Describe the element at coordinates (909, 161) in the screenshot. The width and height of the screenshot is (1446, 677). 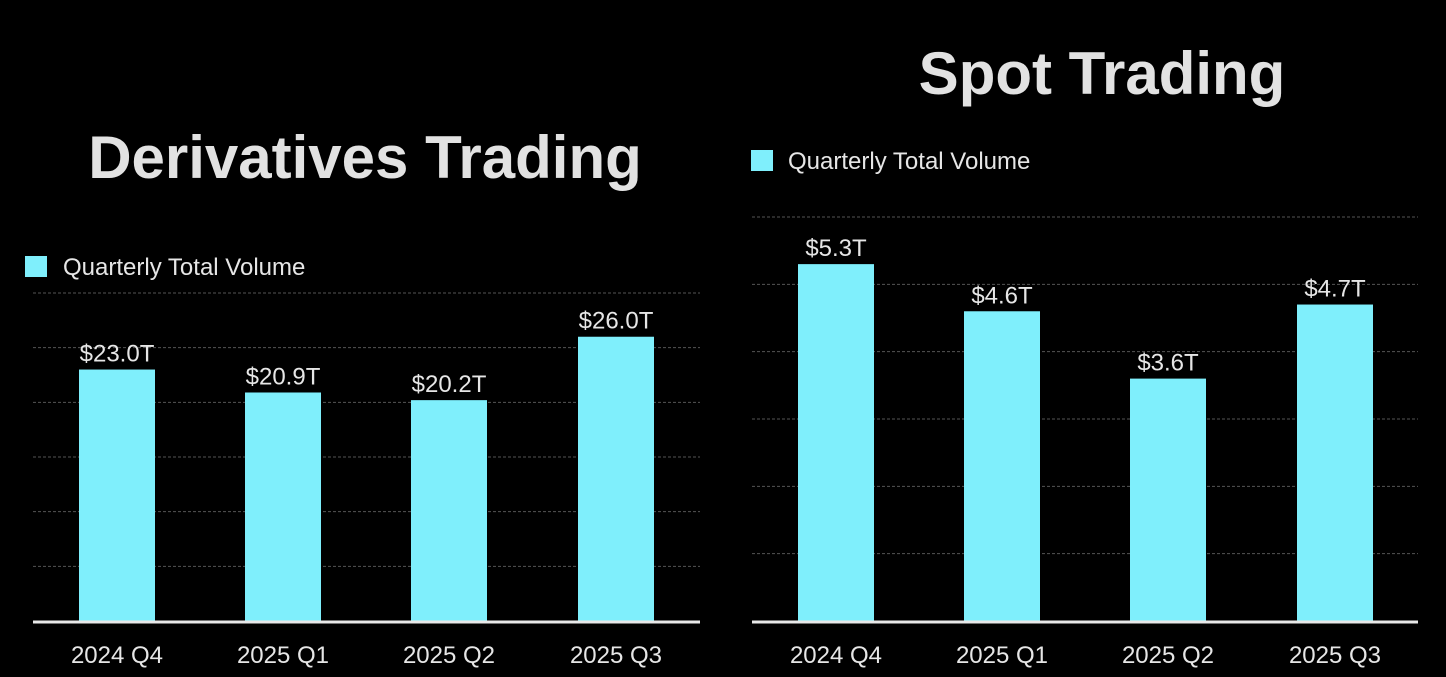
I see `spot-legend-label: Quarterly Total Volume` at that location.